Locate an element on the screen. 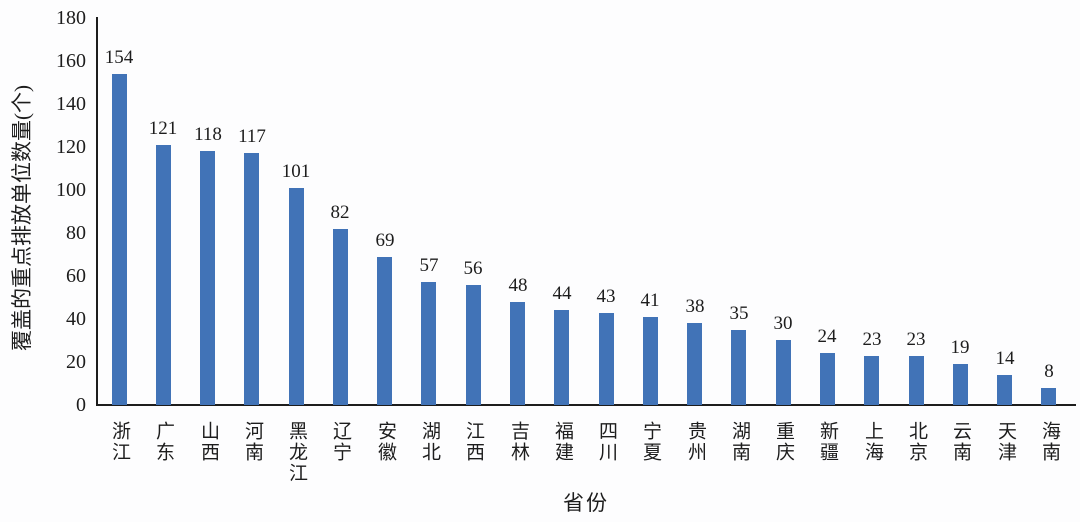 Image resolution: width=1080 pixels, height=522 pixels. bar-value-label: 48 is located at coordinates (518, 285).